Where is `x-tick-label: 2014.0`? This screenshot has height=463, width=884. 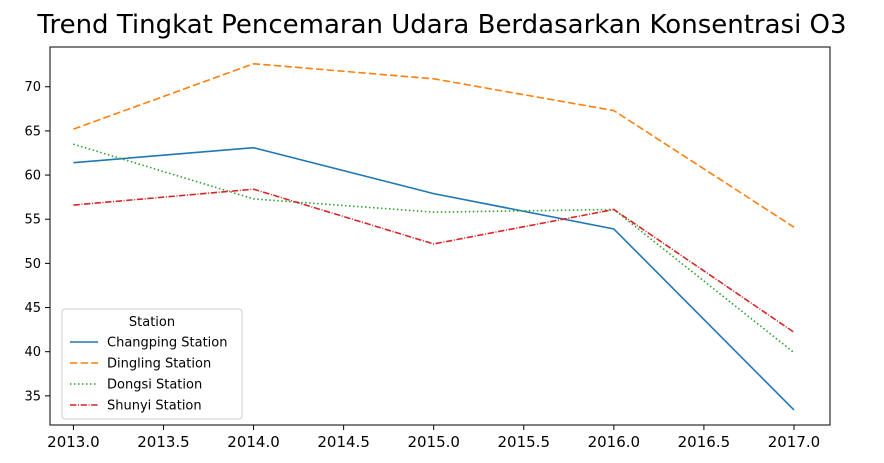 x-tick-label: 2014.0 is located at coordinates (253, 442).